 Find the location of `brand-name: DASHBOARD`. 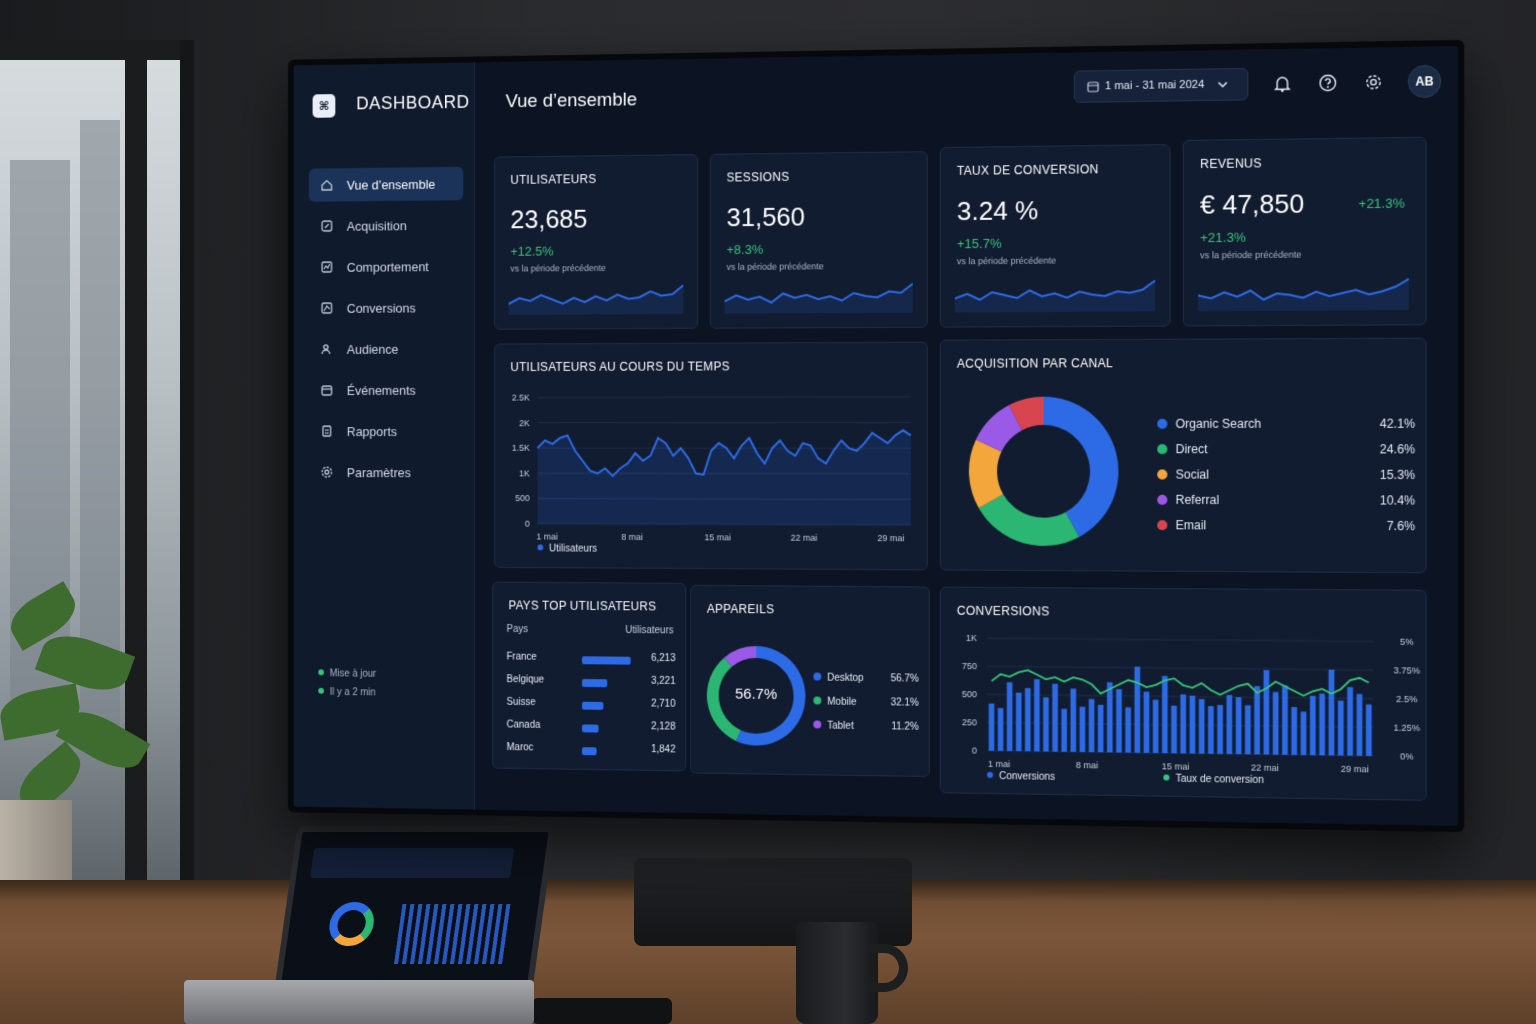

brand-name: DASHBOARD is located at coordinates (413, 102).